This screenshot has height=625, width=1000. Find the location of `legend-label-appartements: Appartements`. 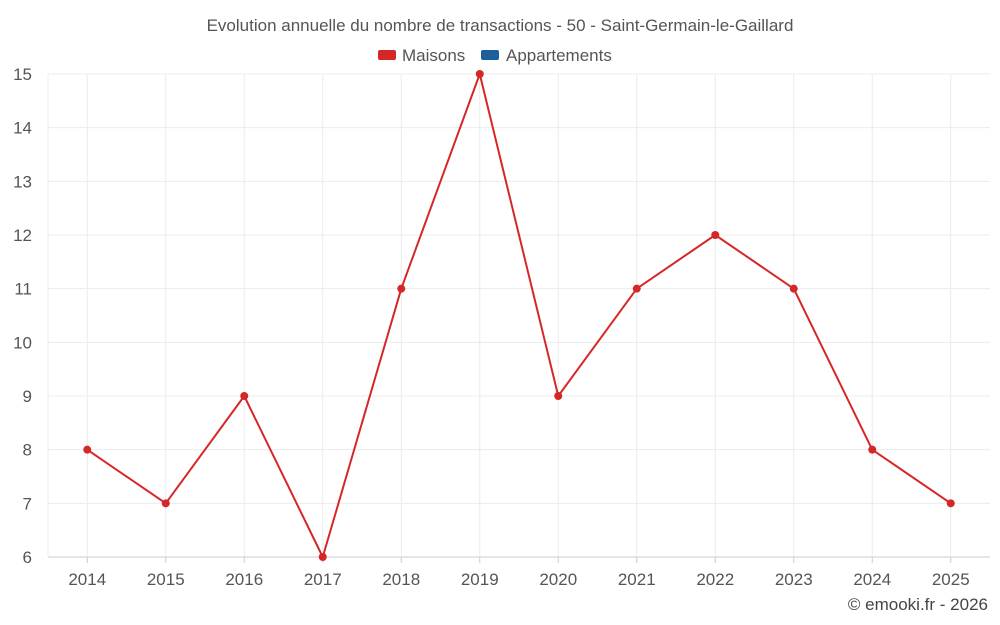

legend-label-appartements: Appartements is located at coordinates (559, 55).